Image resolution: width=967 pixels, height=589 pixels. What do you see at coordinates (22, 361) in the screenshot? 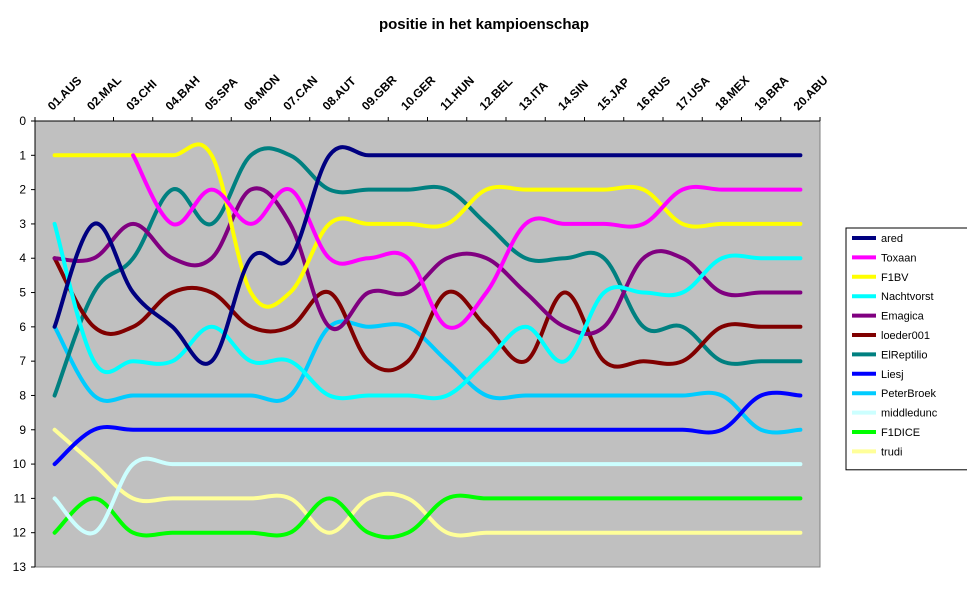
I see `y-tick-label: 7` at bounding box center [22, 361].